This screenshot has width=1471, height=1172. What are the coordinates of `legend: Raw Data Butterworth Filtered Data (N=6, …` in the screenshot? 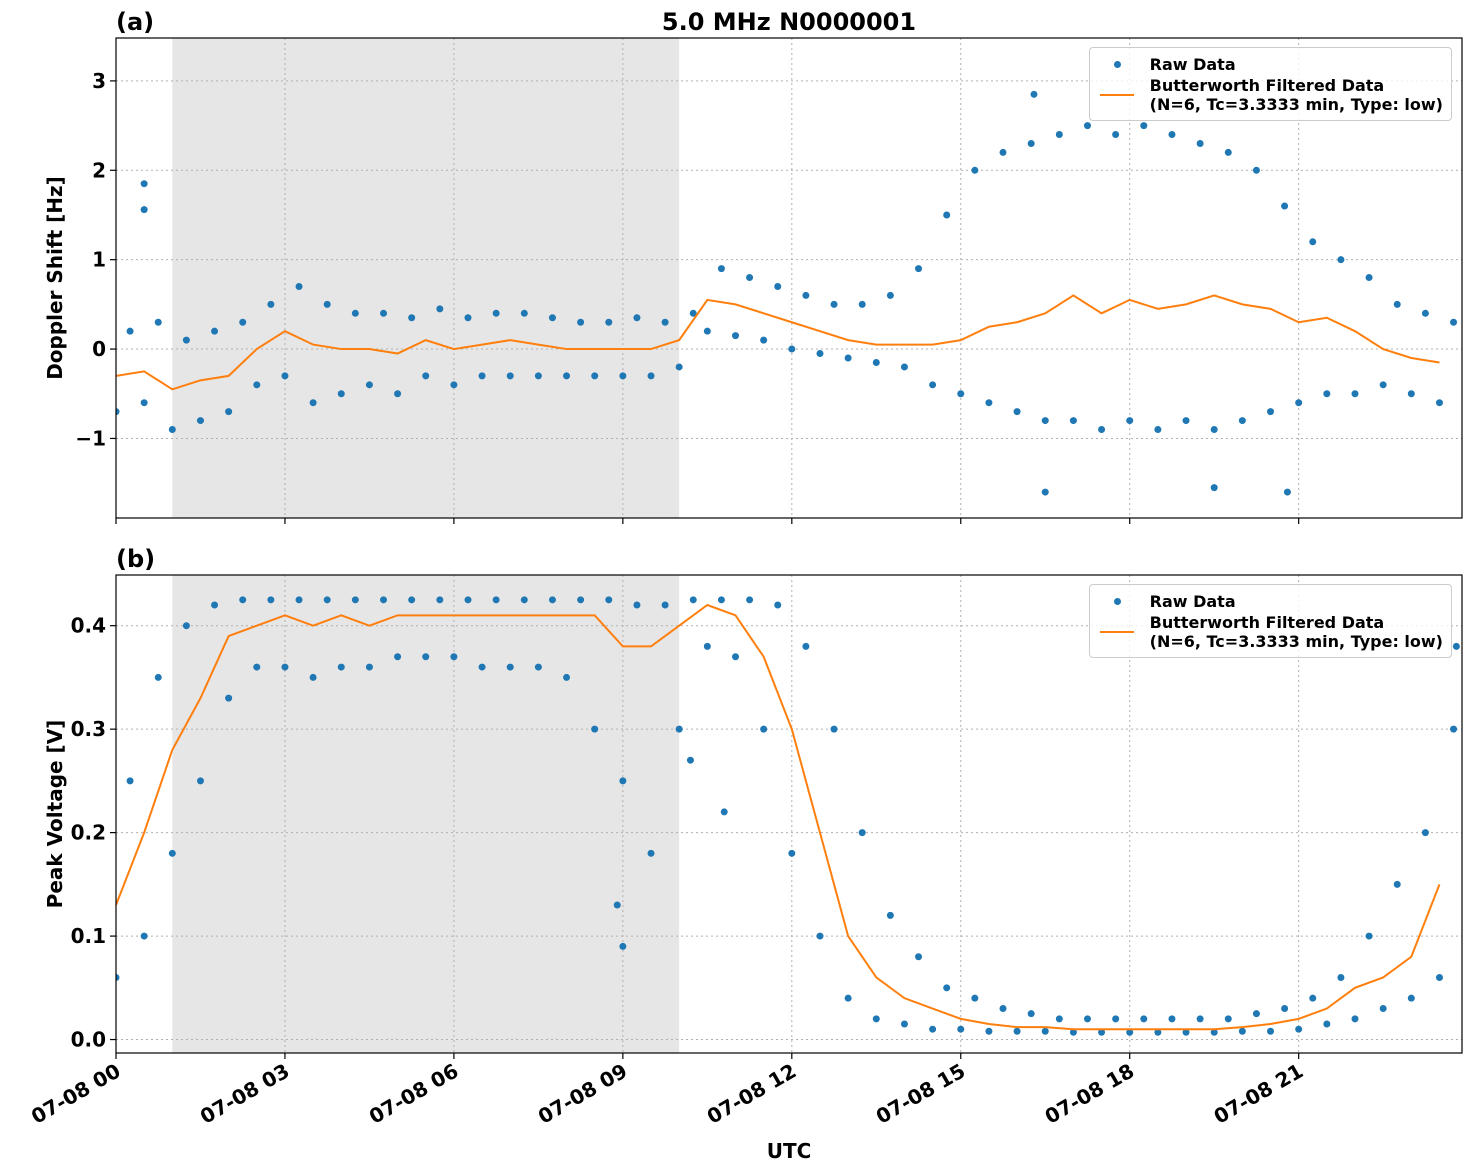 It's located at (1270, 84).